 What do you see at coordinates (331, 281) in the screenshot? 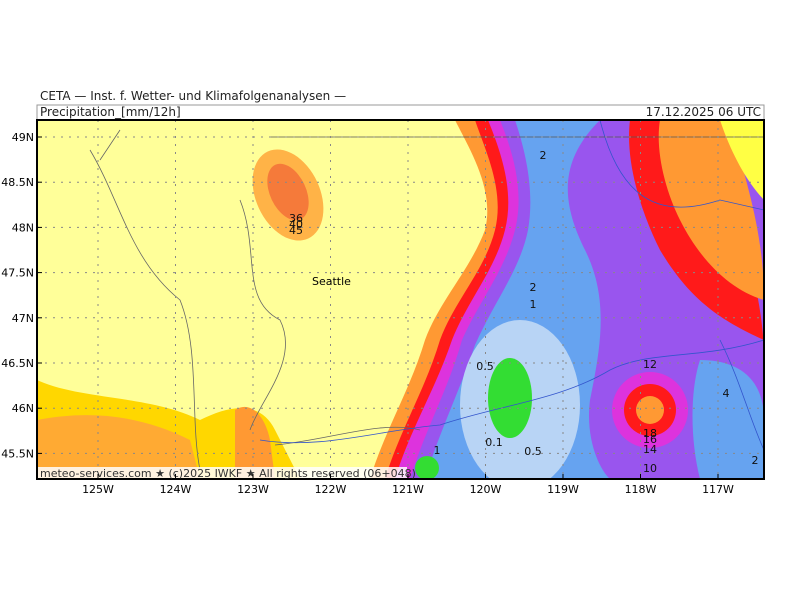
I see `place-label: Seattle` at bounding box center [331, 281].